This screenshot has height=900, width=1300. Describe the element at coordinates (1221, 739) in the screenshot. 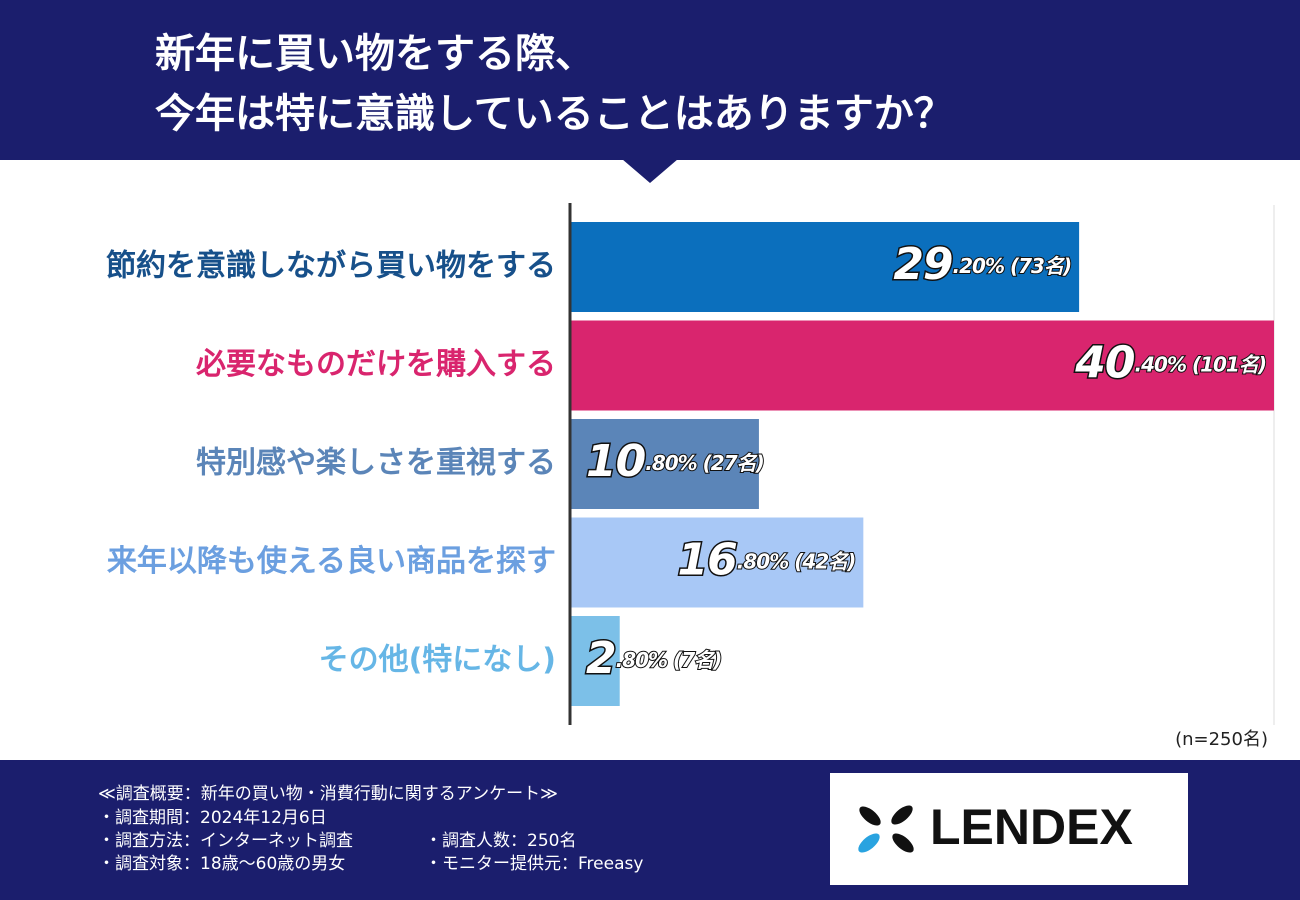

I see `sample-note: (n=250名)` at that location.